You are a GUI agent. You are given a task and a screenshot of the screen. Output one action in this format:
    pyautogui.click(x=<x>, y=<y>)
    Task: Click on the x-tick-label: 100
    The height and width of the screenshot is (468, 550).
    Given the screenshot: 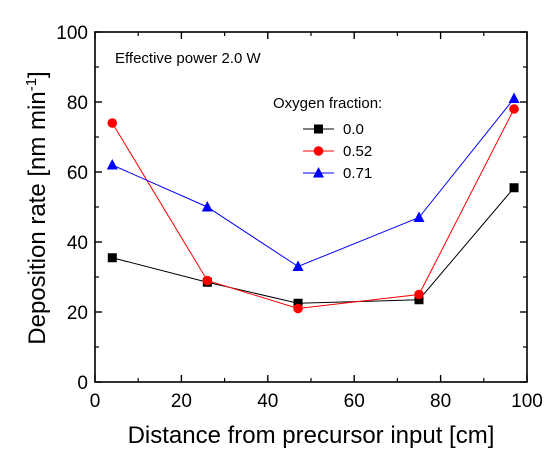 What is the action you would take?
    pyautogui.click(x=527, y=401)
    